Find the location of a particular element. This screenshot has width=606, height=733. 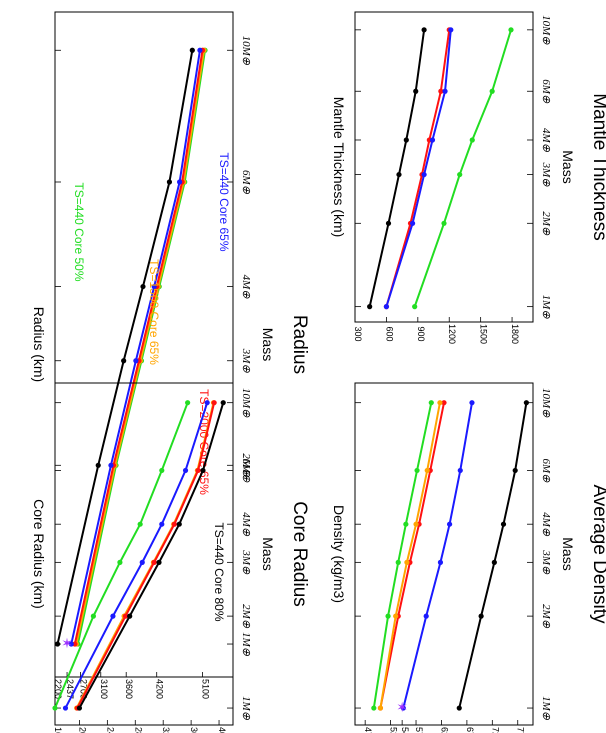

mantle-y-axis-label: Mantle Thickness (km) is located at coordinates (339, 167).